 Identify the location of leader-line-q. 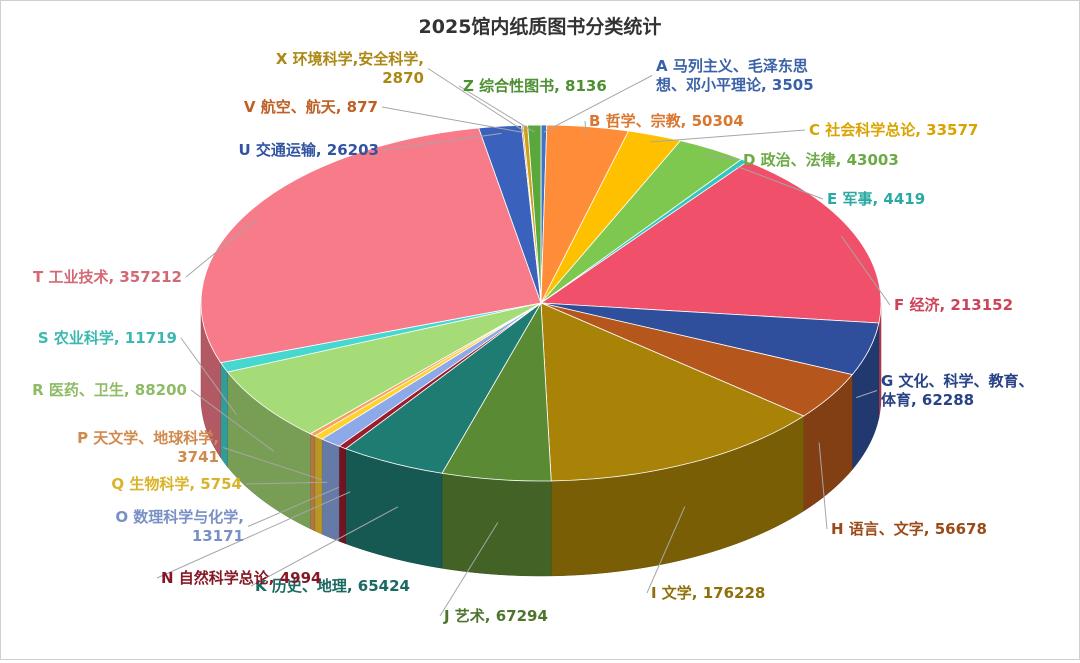
(286, 483).